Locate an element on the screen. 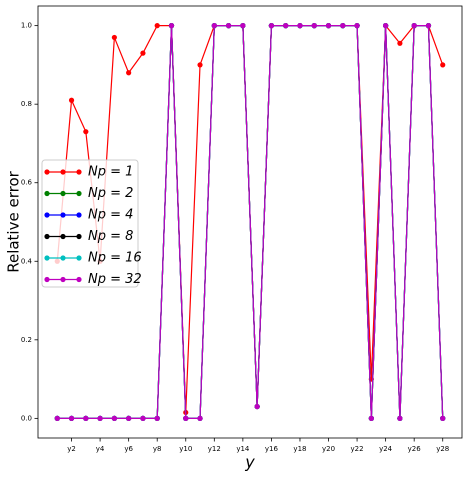  x-tick-label: y16 is located at coordinates (272, 449).